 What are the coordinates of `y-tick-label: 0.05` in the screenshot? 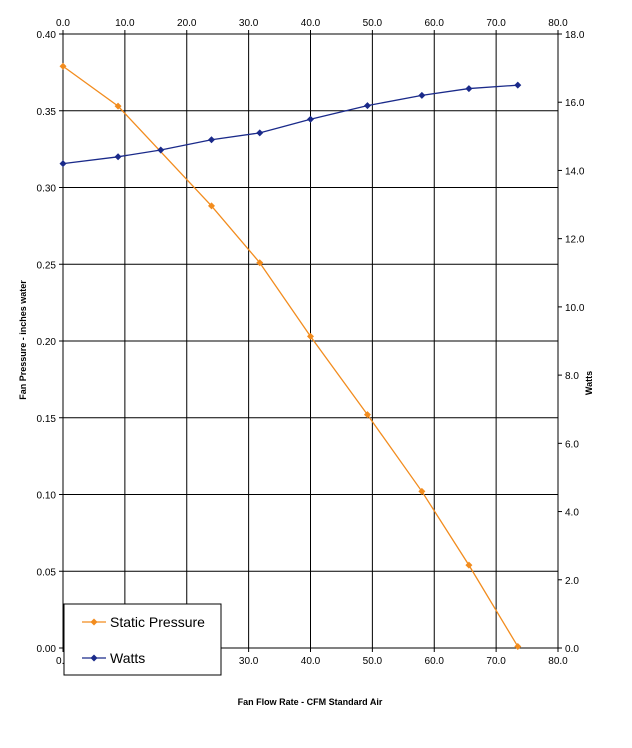 It's located at (47, 572).